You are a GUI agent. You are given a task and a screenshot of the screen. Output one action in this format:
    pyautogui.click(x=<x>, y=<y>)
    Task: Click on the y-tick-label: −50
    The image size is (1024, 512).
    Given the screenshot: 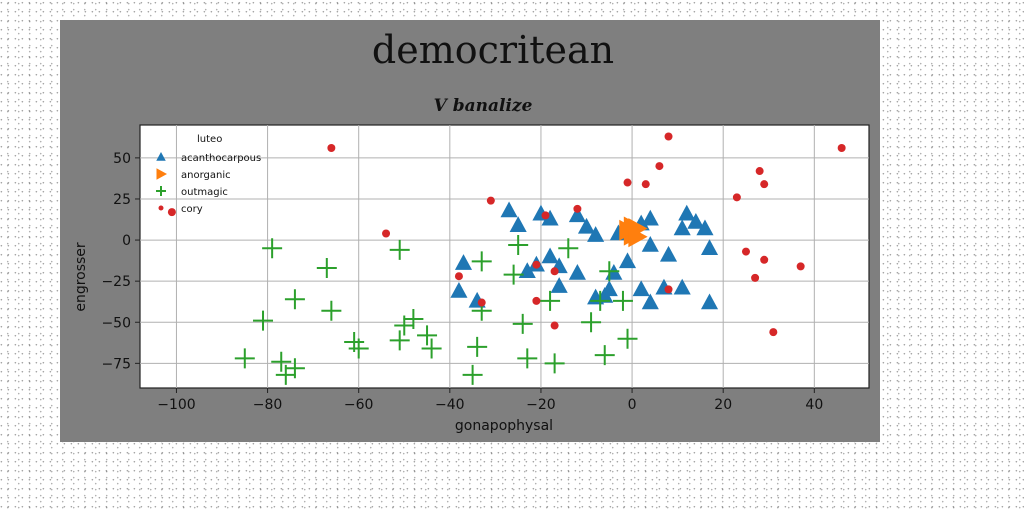 What is the action you would take?
    pyautogui.click(x=116, y=323)
    